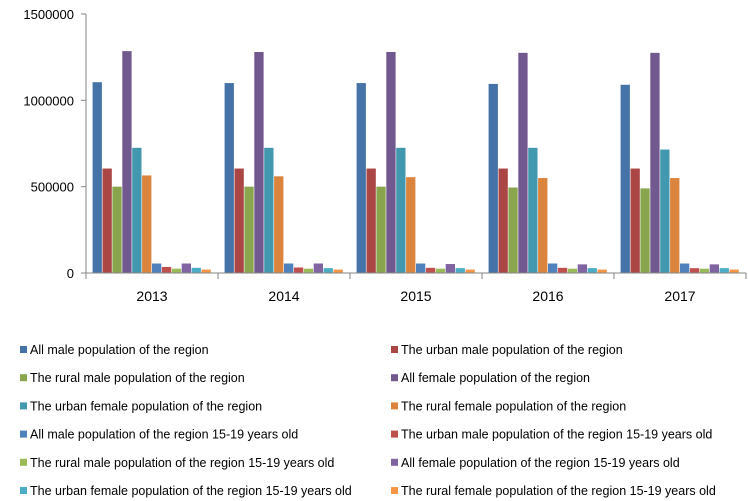 The width and height of the screenshot is (748, 501). I want to click on x-tick-label: 2017, so click(679, 296).